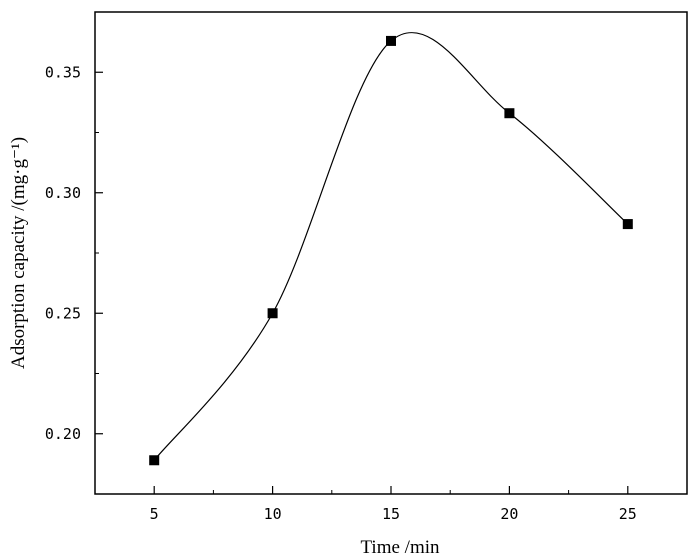 The image size is (700, 560). What do you see at coordinates (63, 434) in the screenshot?
I see `y-tick-label: 0.20` at bounding box center [63, 434].